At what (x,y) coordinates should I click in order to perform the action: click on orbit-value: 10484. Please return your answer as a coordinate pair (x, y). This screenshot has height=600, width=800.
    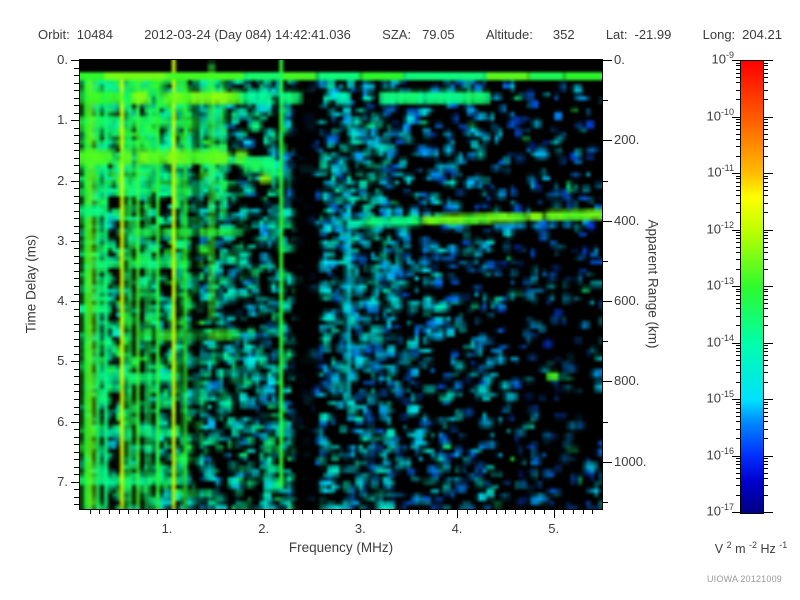
    Looking at the image, I should click on (94, 34).